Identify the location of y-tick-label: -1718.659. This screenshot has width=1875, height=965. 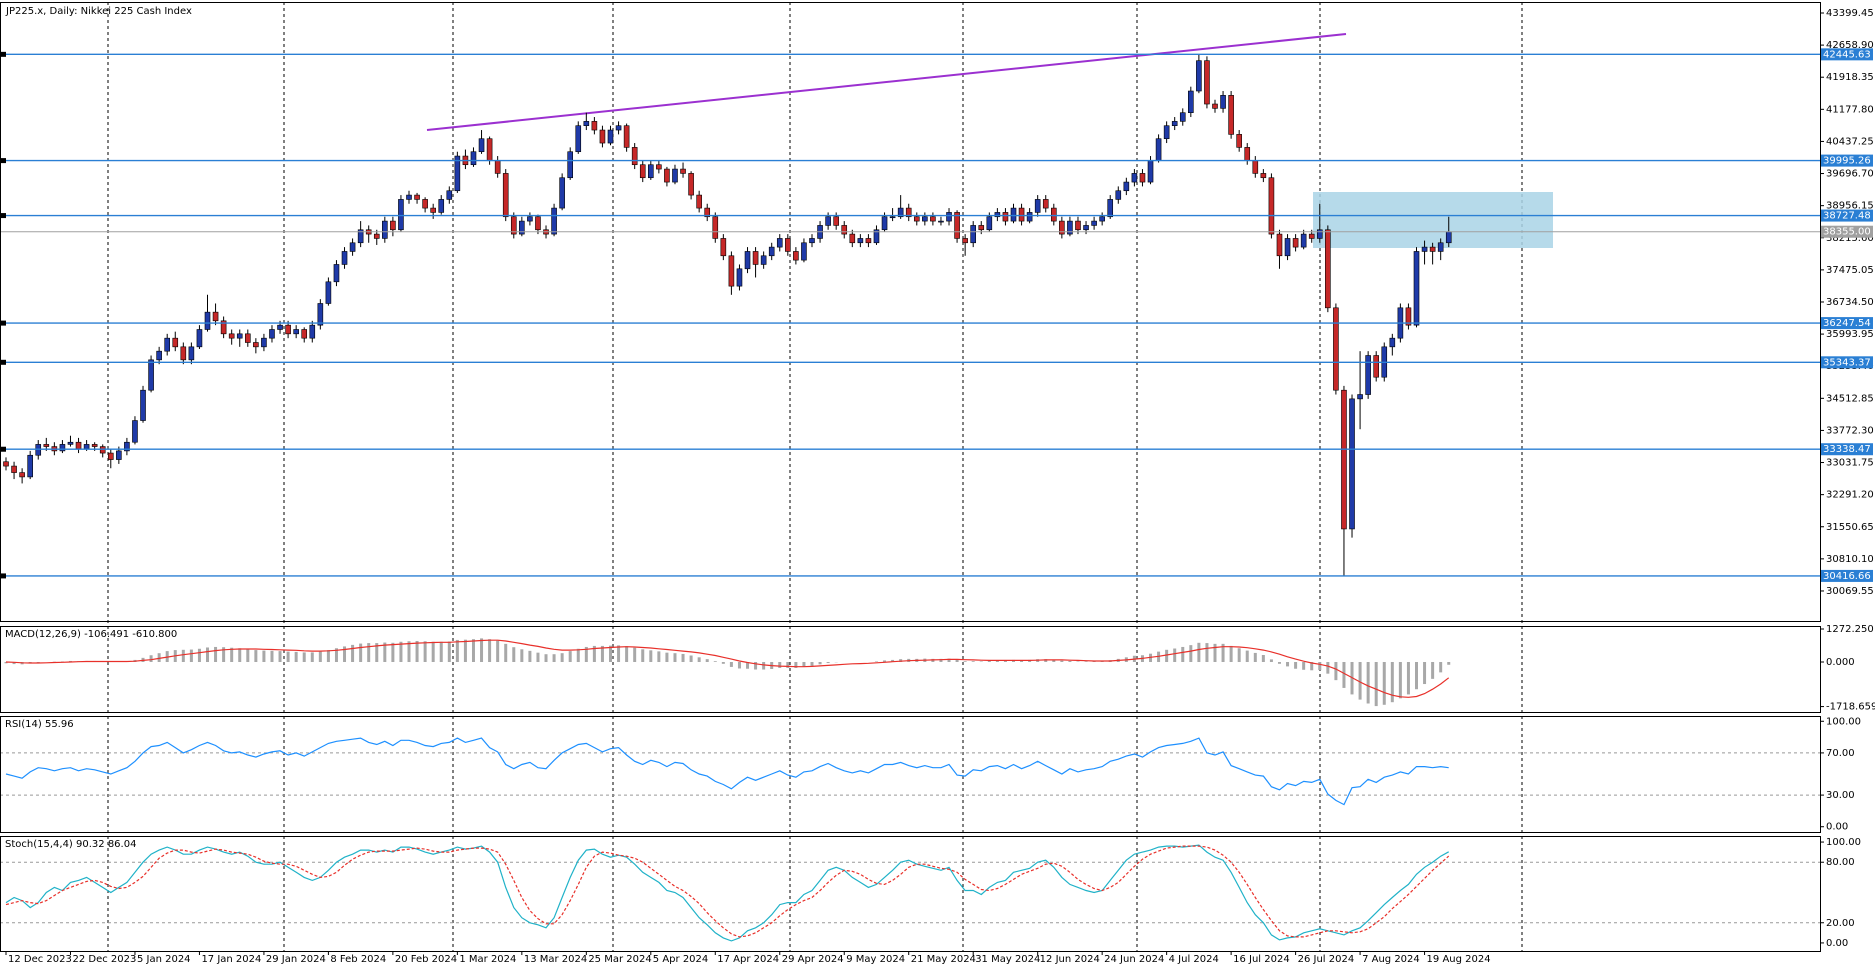
(1850, 707).